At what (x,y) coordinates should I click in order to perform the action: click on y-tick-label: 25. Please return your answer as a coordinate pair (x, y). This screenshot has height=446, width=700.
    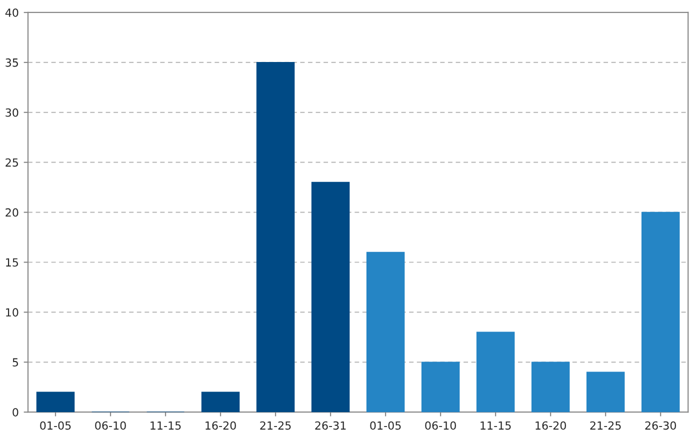
    Looking at the image, I should click on (12, 162).